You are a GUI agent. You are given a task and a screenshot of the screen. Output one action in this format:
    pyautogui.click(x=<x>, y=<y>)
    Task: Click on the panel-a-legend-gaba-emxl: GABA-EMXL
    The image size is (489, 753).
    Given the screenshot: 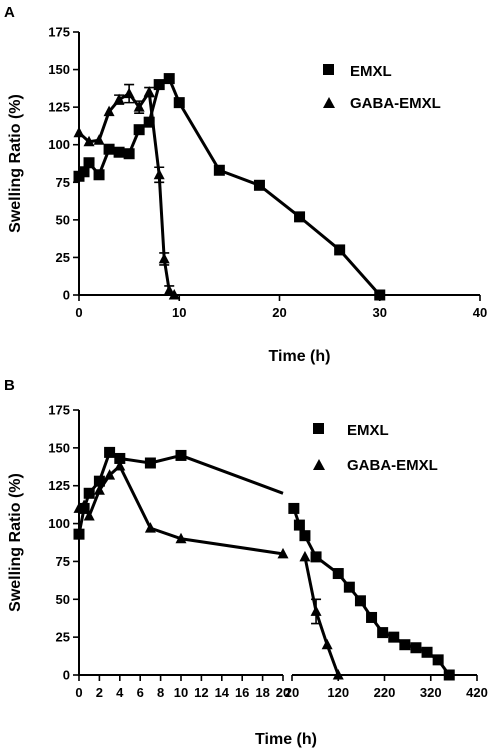 What is the action you would take?
    pyautogui.click(x=395, y=103)
    